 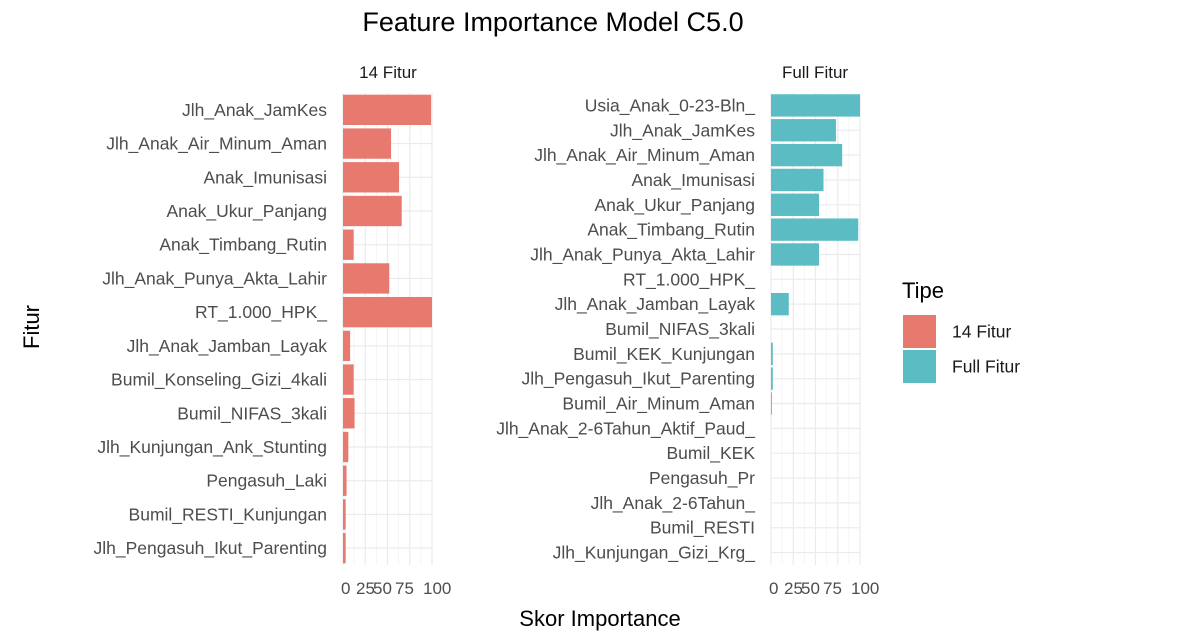 What do you see at coordinates (702, 478) in the screenshot?
I see `category-label: Pengasuh_Pr` at bounding box center [702, 478].